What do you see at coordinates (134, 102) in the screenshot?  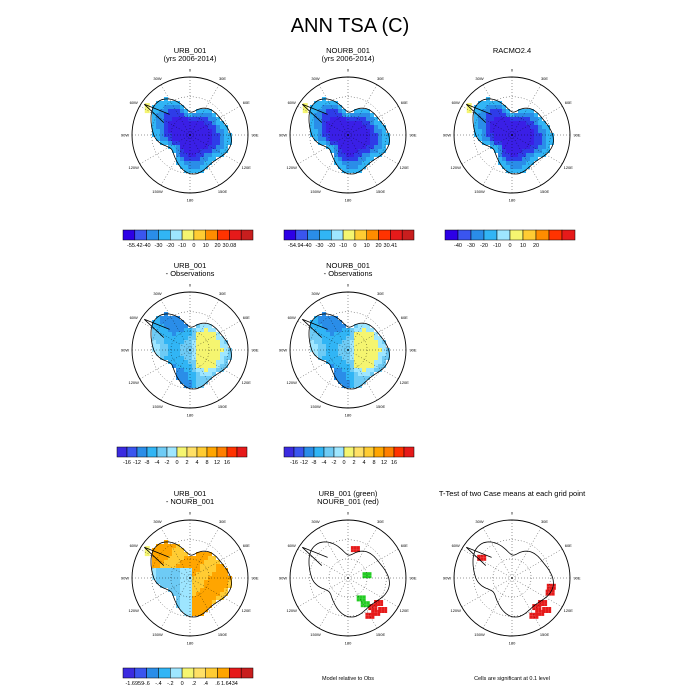 I see `longitude-label: 60W` at bounding box center [134, 102].